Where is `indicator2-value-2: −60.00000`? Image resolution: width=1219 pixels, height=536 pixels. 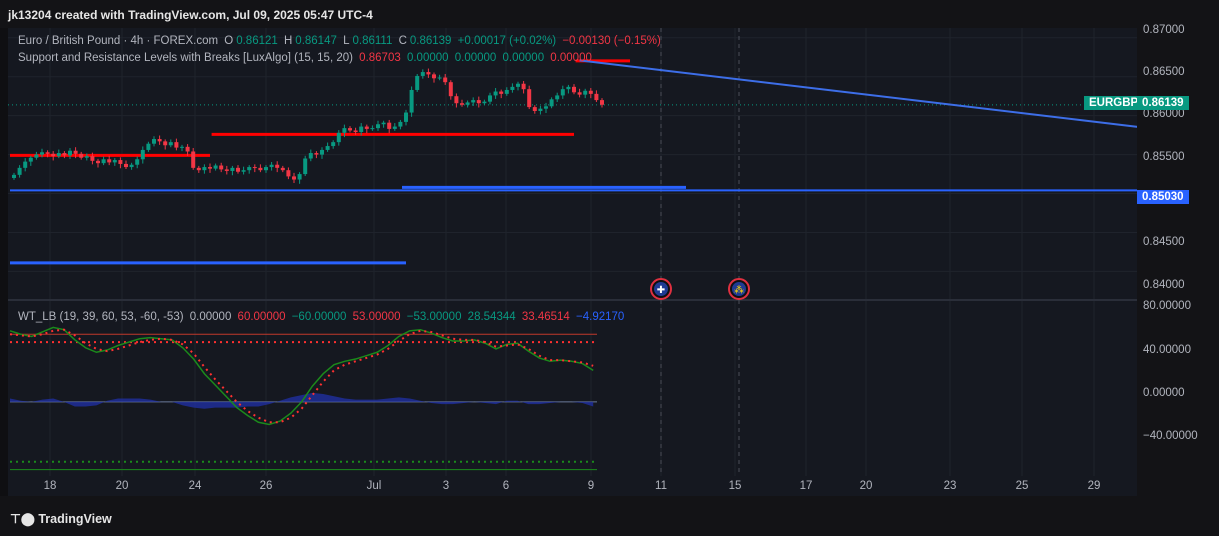
indicator2-value-2: −60.00000 is located at coordinates (319, 317).